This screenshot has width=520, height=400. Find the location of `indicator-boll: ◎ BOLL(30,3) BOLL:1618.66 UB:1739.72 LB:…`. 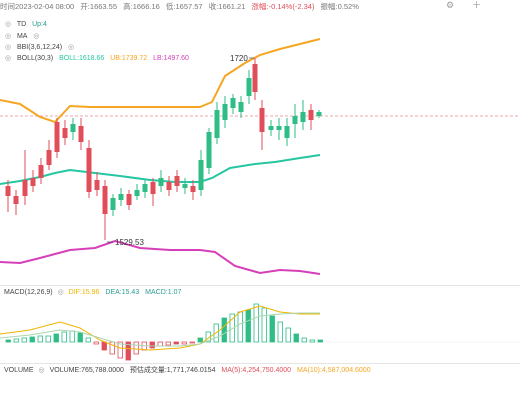

indicator-boll: ◎ BOLL(30,3) BOLL:1618.66 UB:1739.72 LB:… is located at coordinates (96, 59).